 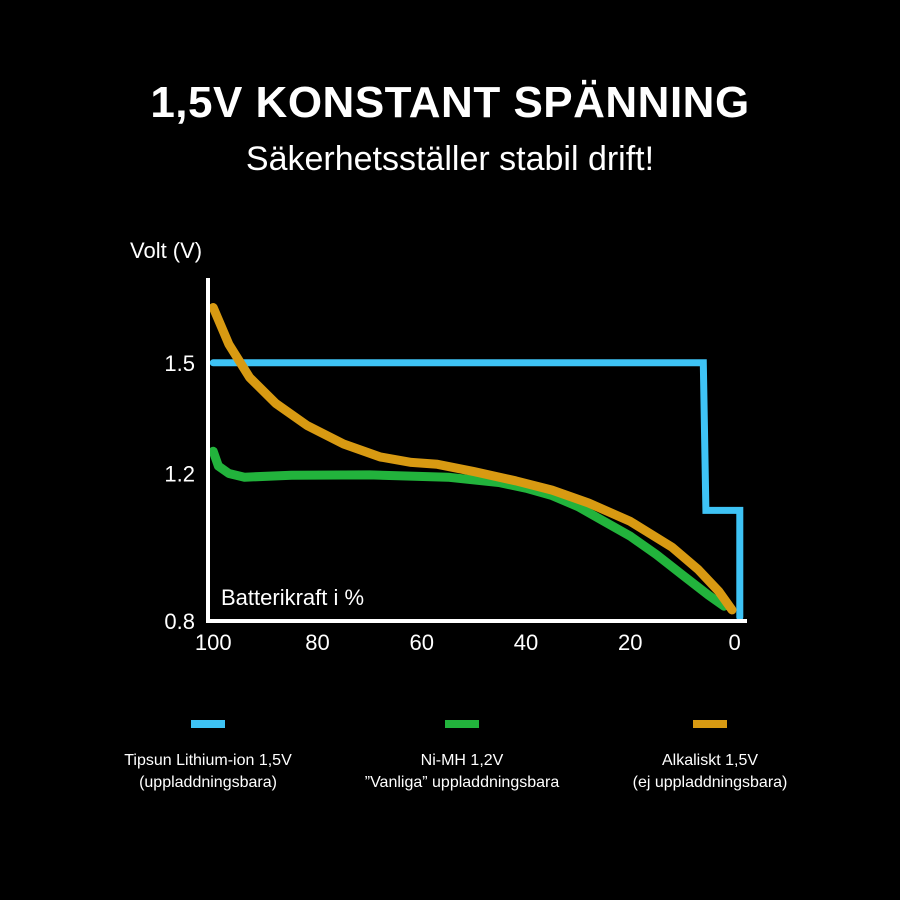 What do you see at coordinates (526, 642) in the screenshot?
I see `x-tick-label: 40` at bounding box center [526, 642].